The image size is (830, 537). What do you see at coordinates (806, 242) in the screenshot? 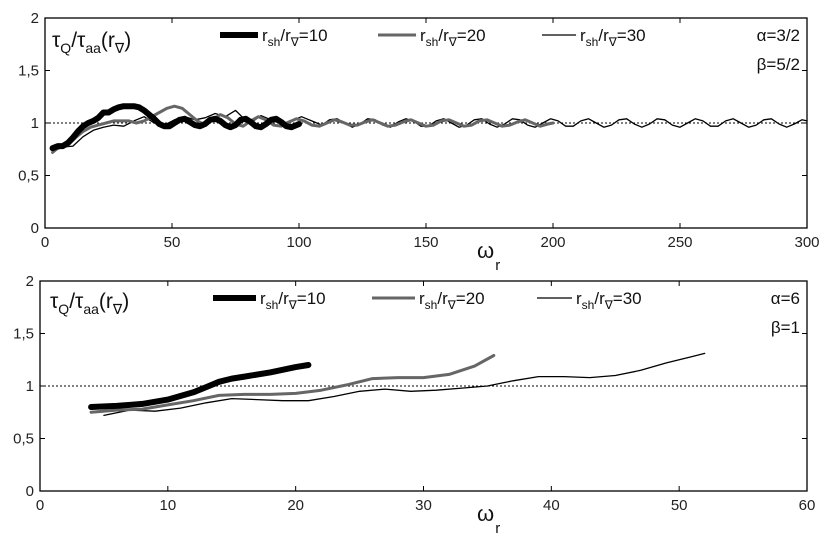
I see `x-tick-label: 300` at bounding box center [806, 242].